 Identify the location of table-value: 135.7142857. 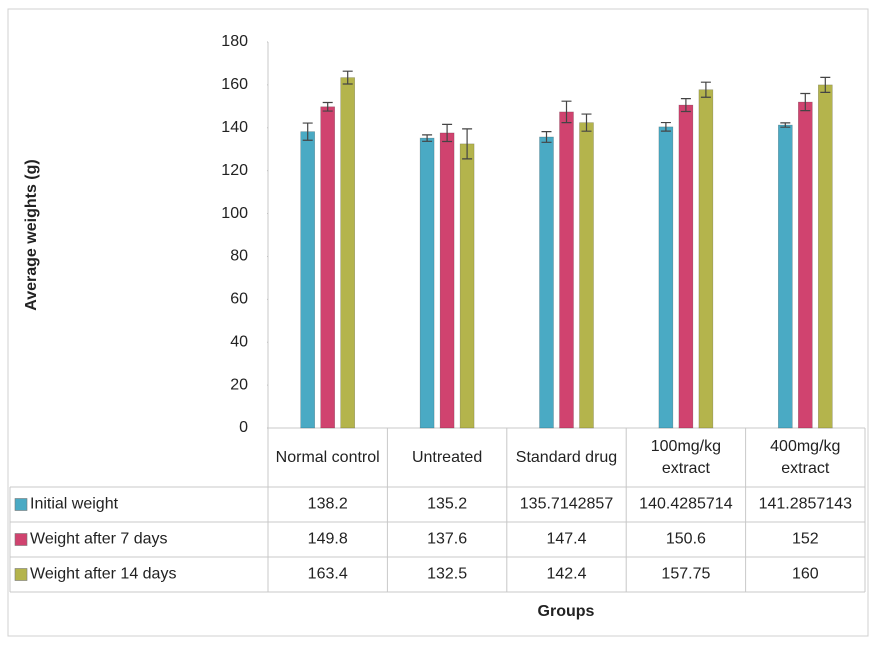
(567, 504).